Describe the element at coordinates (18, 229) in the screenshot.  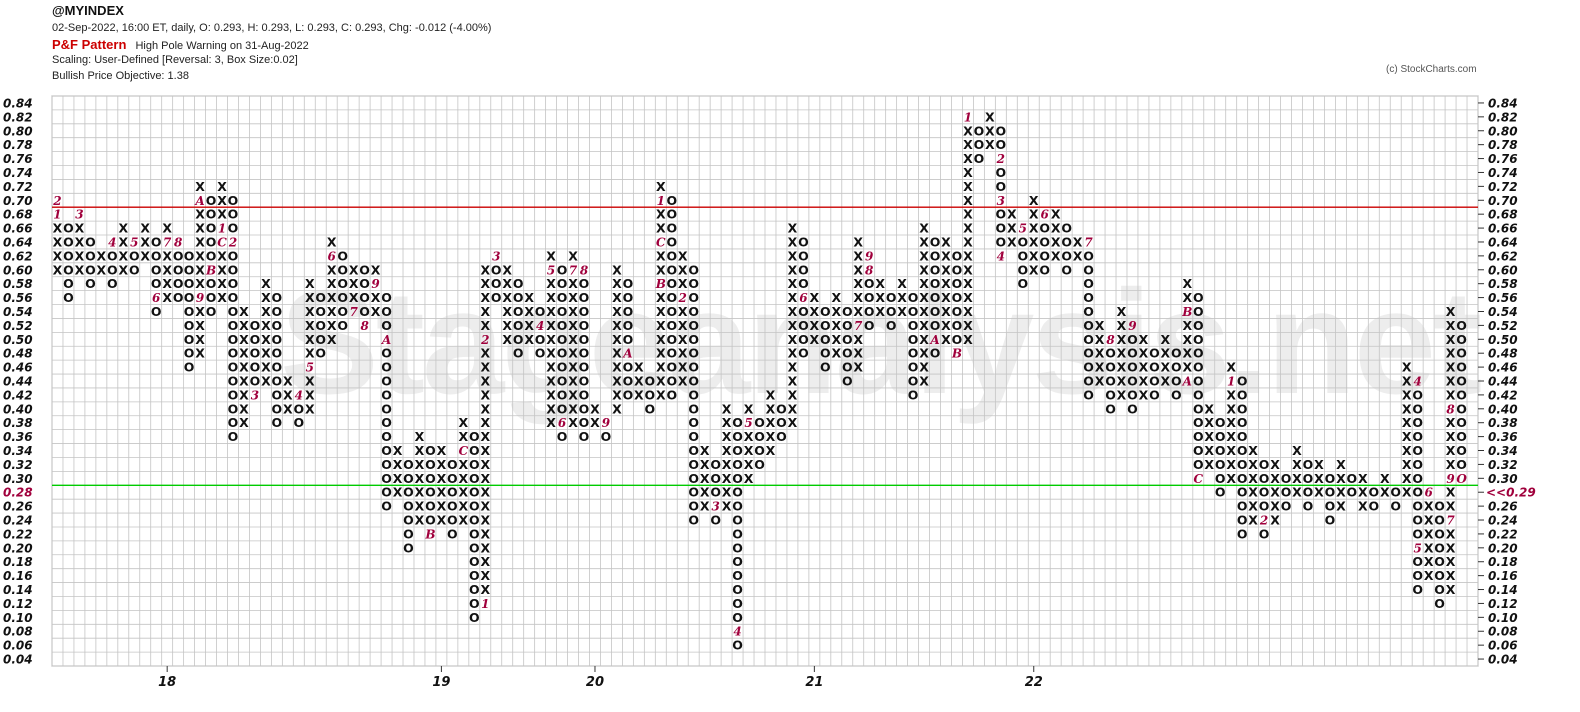
I see `y-tick-label-left: 0.66` at that location.